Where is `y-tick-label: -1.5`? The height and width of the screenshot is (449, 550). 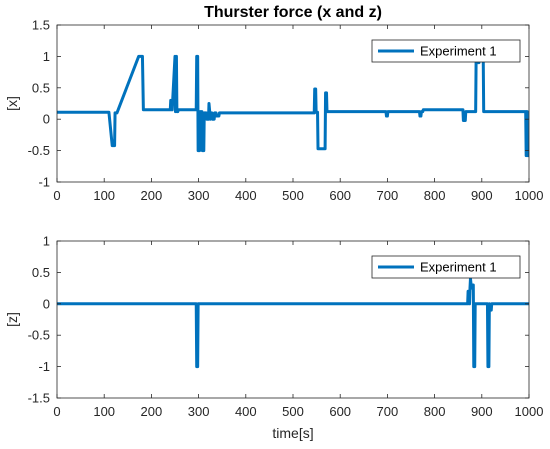 y-tick-label: -1.5 is located at coordinates (39, 398).